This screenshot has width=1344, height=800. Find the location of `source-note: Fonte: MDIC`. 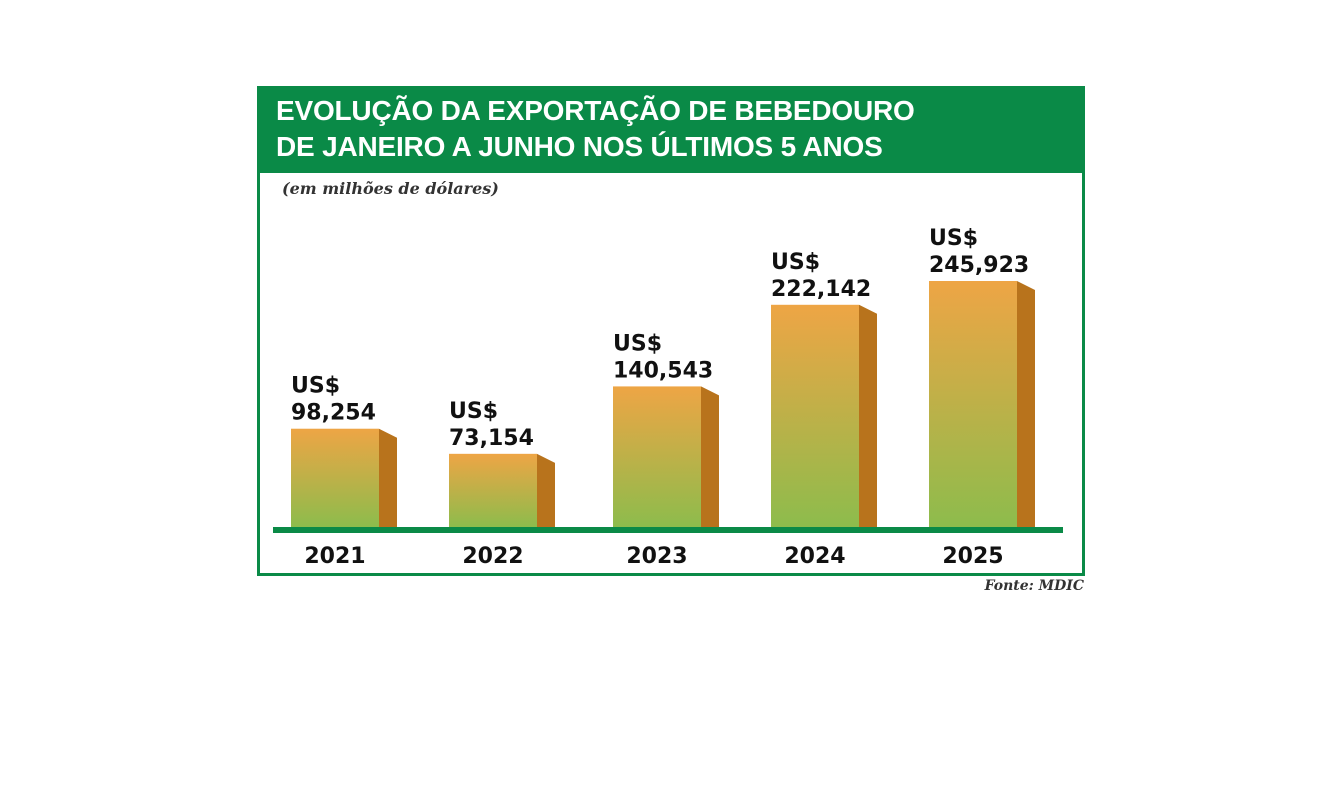

source-note: Fonte: MDIC is located at coordinates (1034, 586).